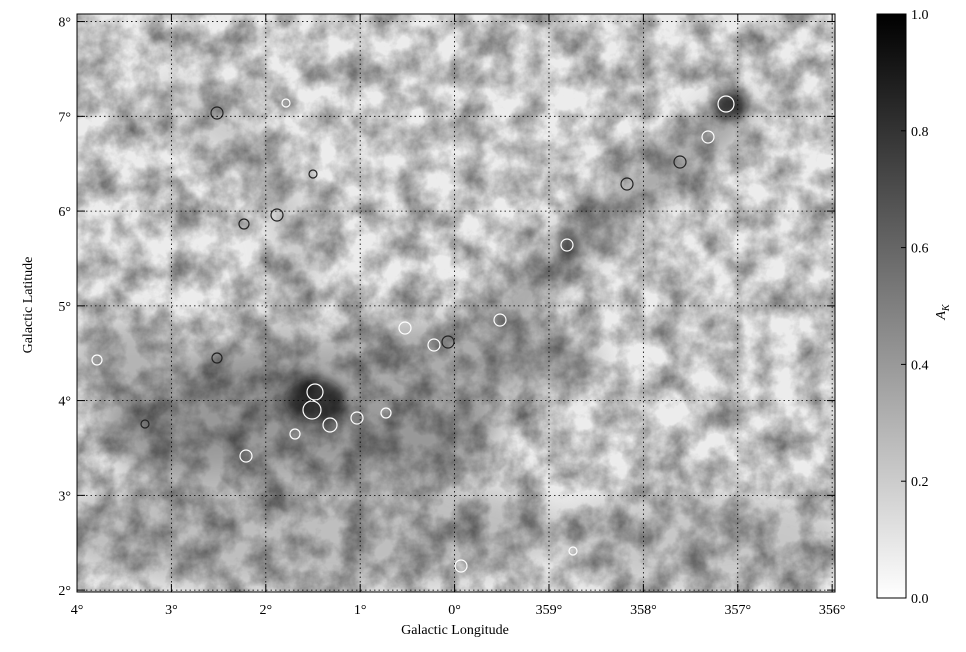 Image resolution: width=966 pixels, height=652 pixels. I want to click on y-tick-label: 4°, so click(64, 402).